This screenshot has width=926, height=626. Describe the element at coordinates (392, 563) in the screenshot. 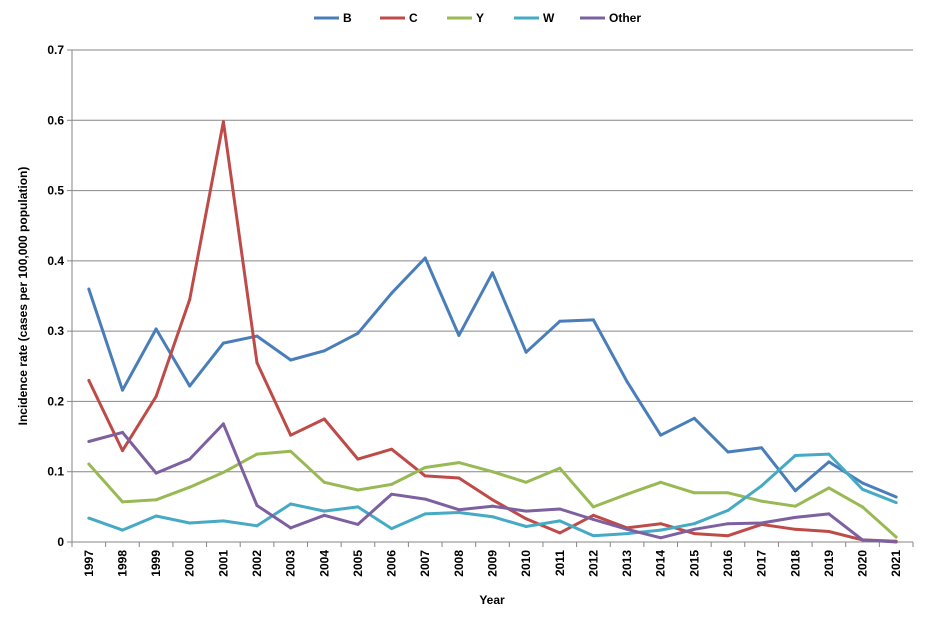

I see `x-tick-label: 2006` at that location.